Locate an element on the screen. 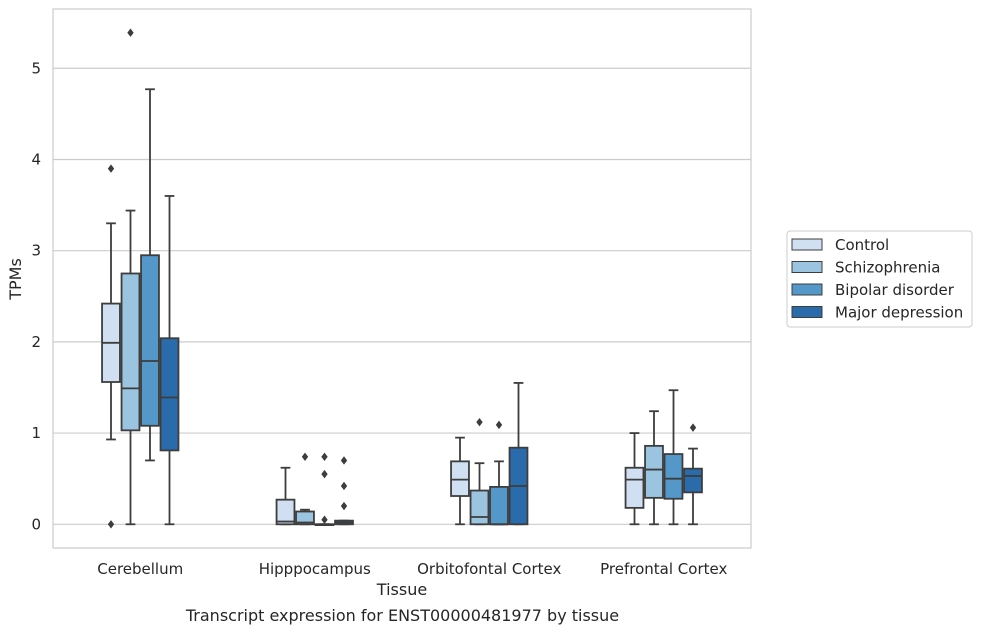  x-tick-label: Orbitofontal Cortex is located at coordinates (489, 569).